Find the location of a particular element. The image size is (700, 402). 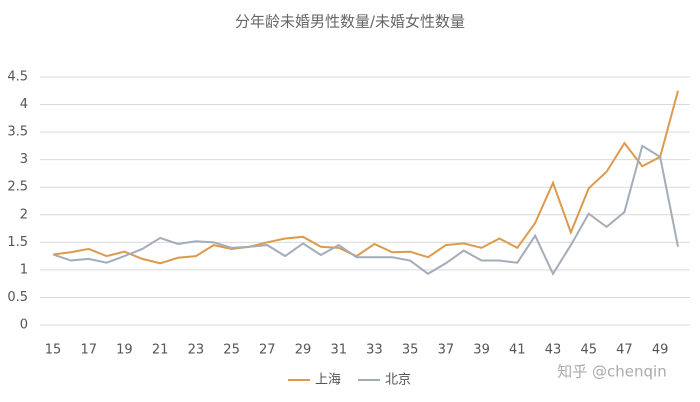

x-tick-label: 19 is located at coordinates (124, 350).